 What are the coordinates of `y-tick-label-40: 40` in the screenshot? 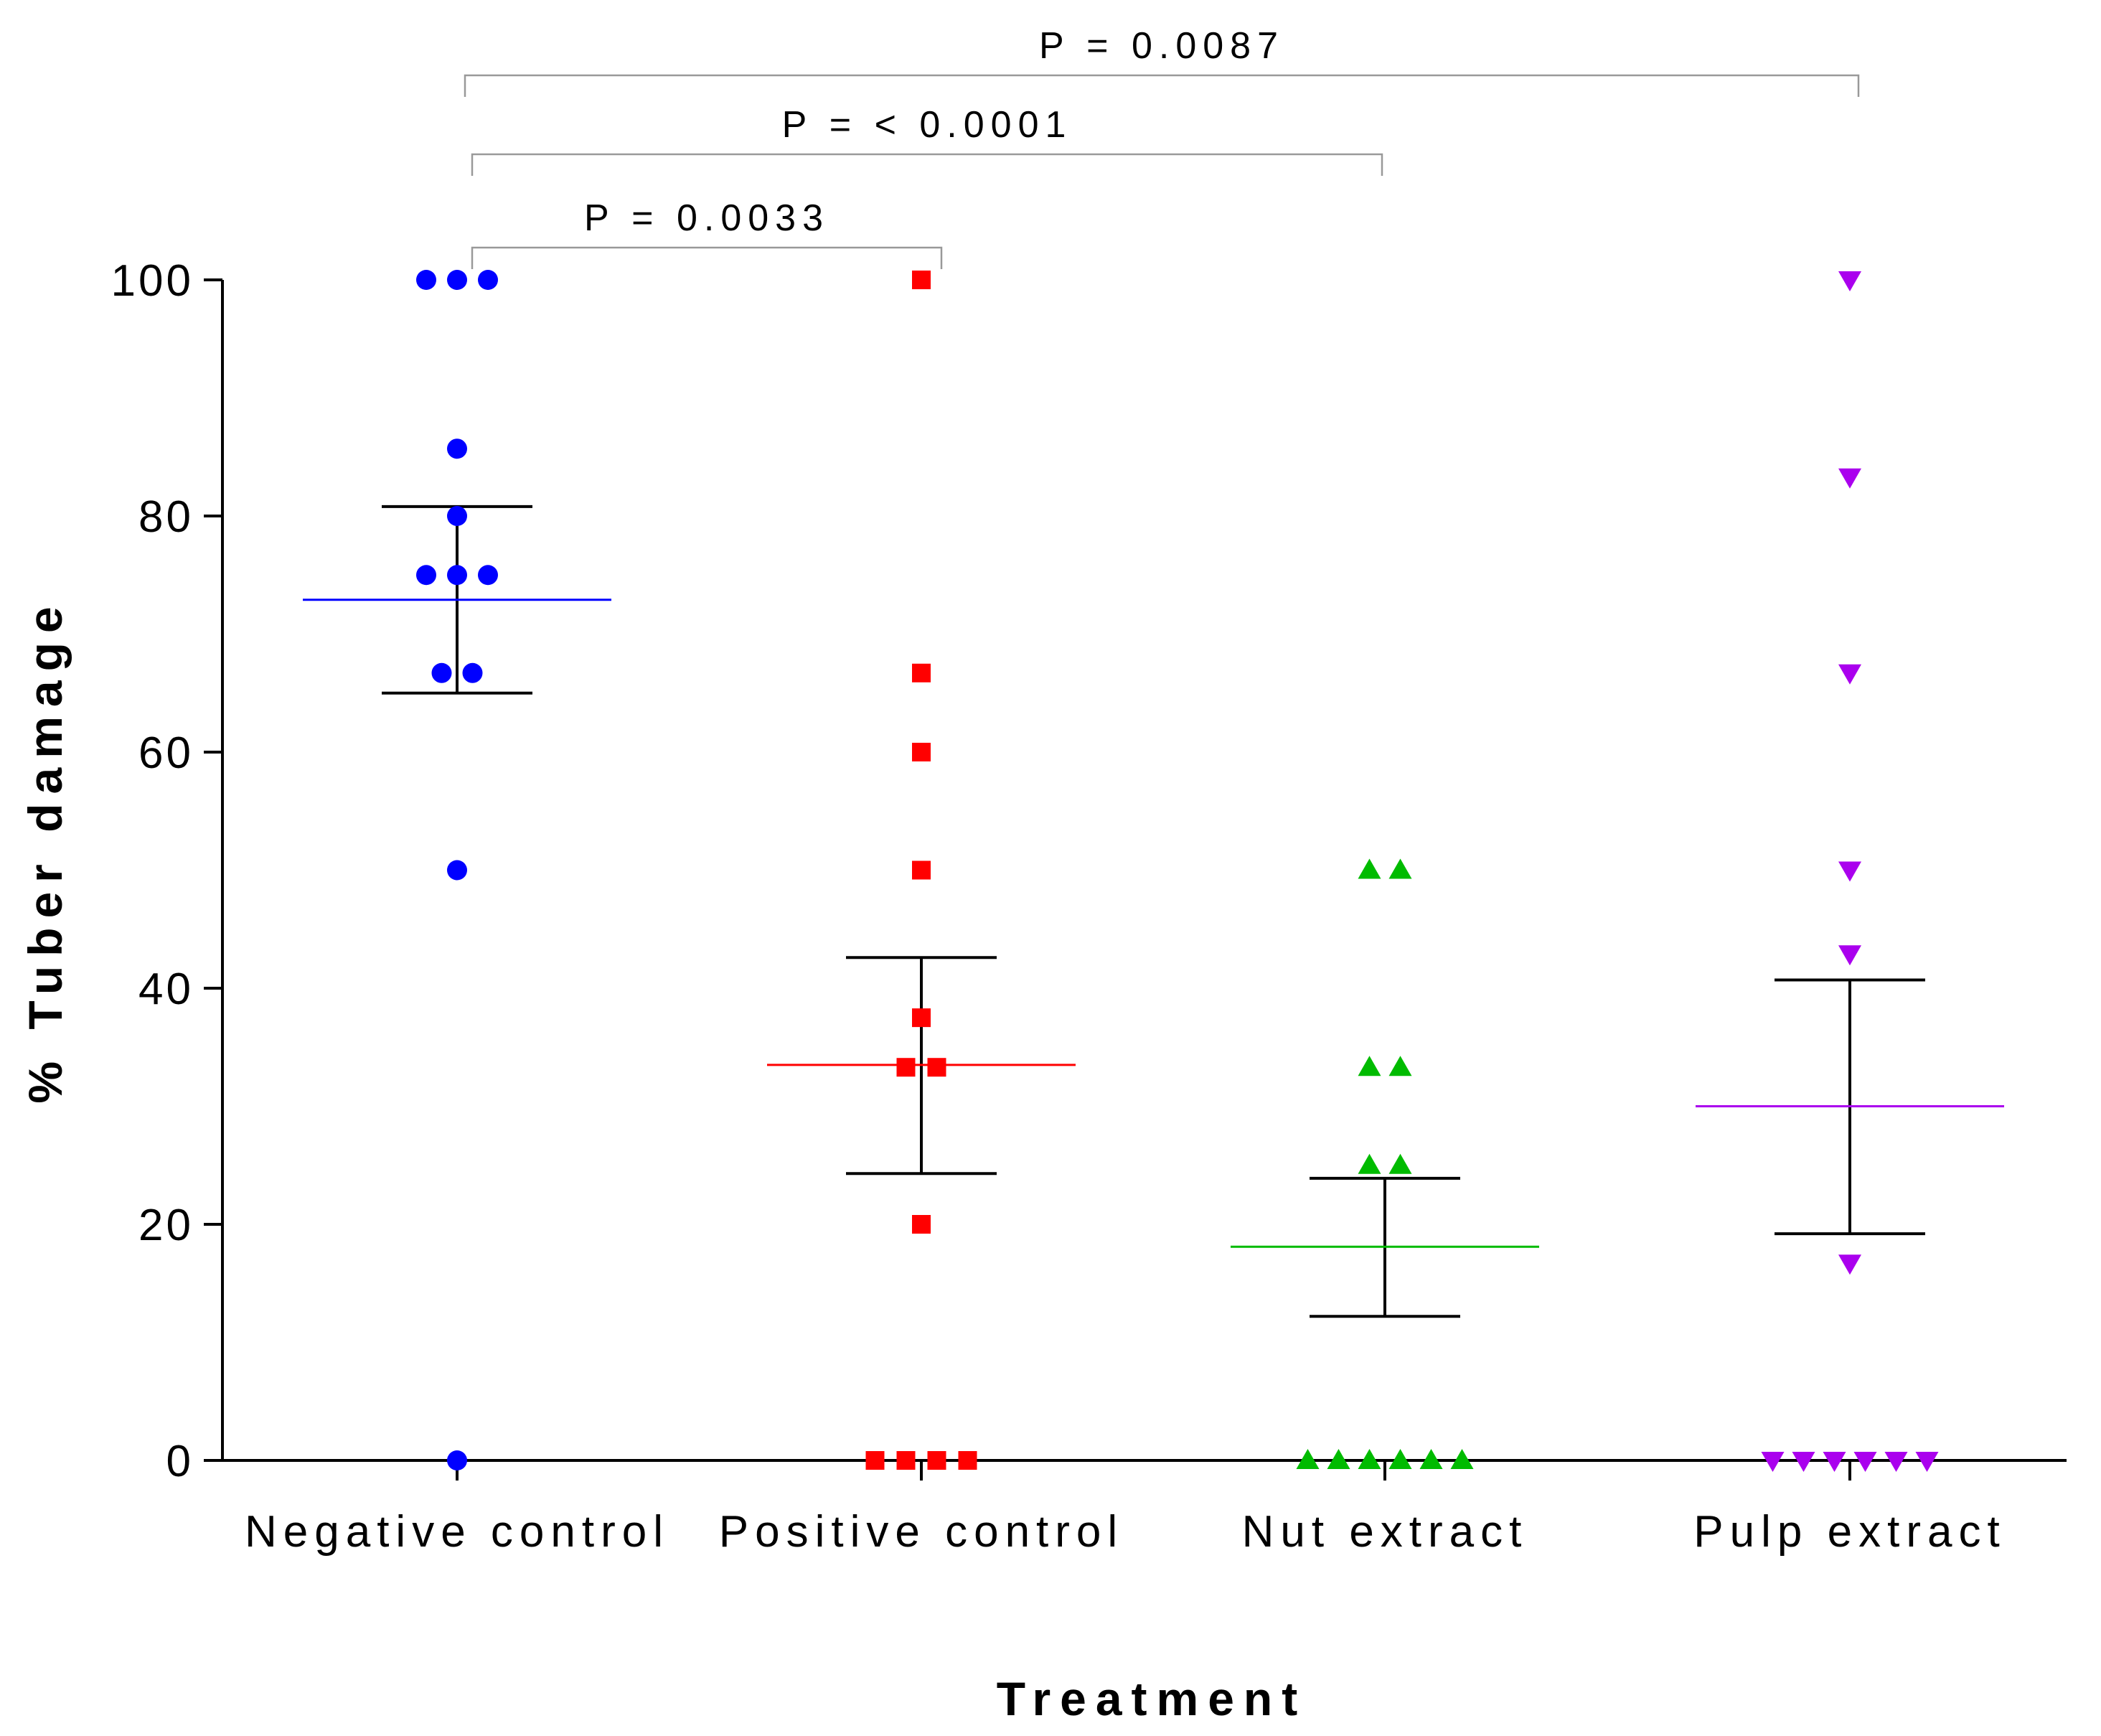 It's located at (166, 989).